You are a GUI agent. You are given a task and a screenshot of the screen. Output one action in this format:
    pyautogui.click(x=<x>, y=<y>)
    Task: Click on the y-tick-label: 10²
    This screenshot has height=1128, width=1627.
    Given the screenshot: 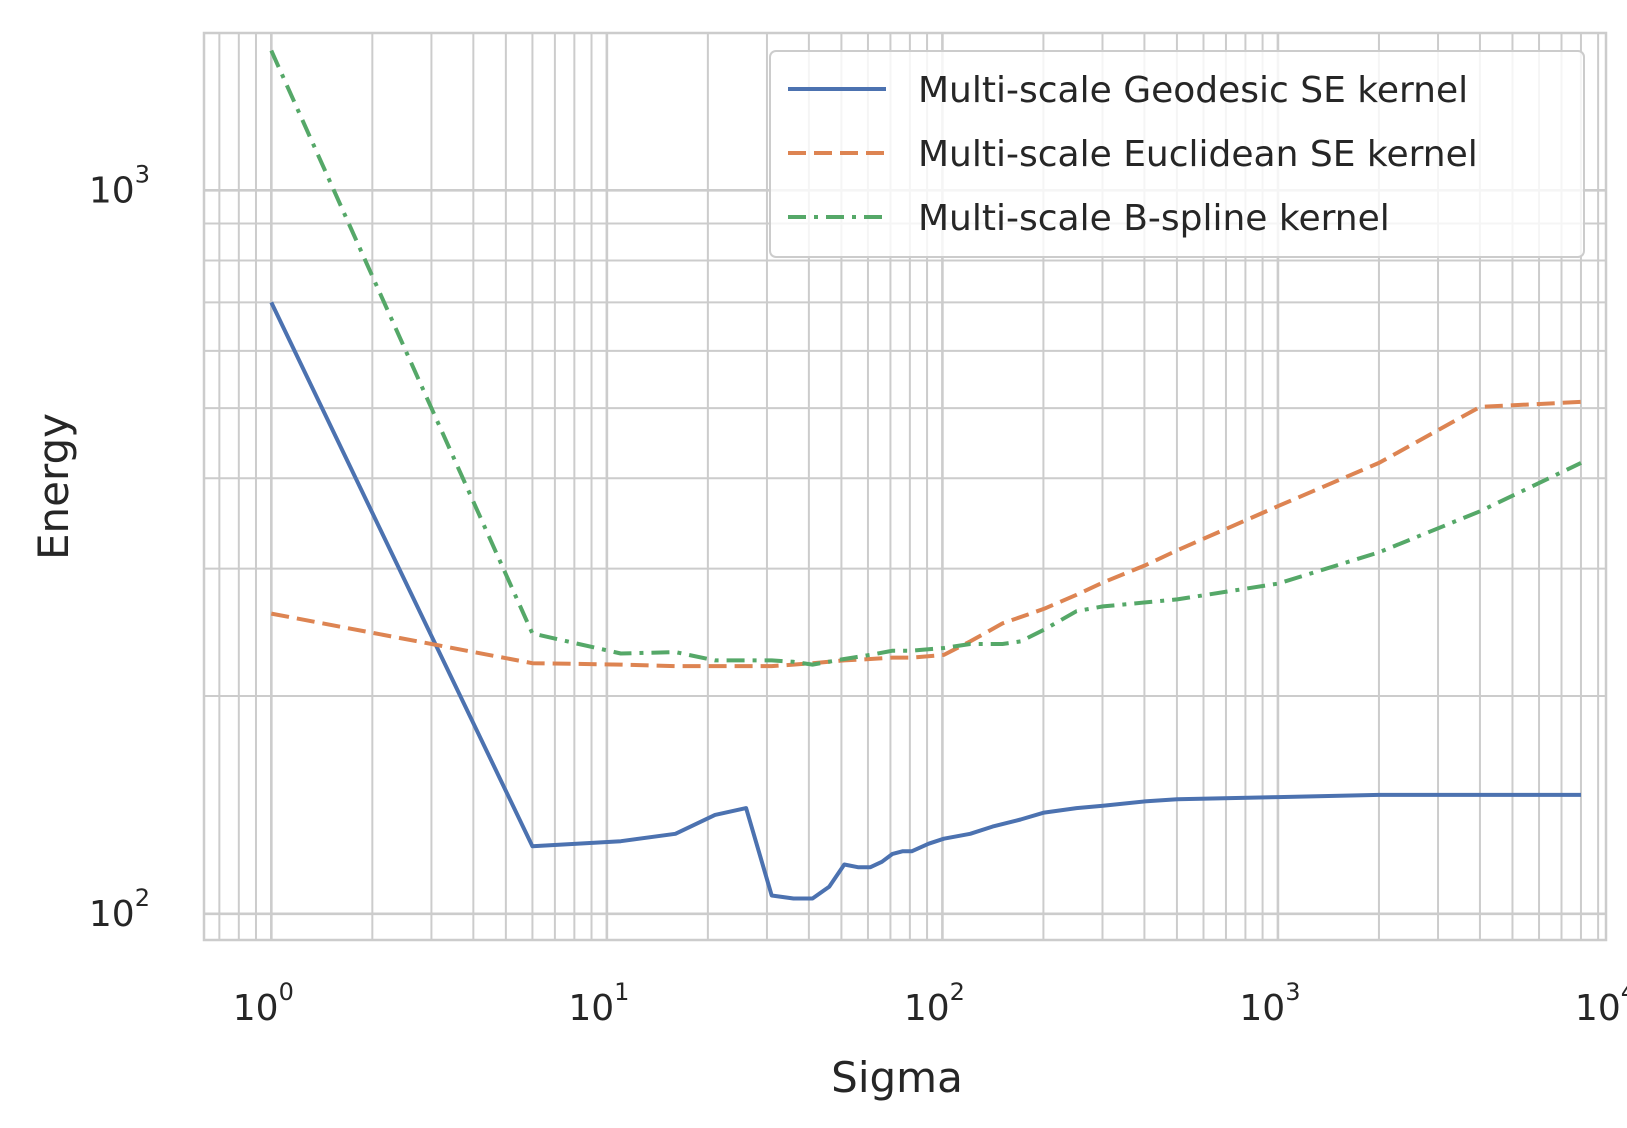 What is the action you would take?
    pyautogui.click(x=119, y=909)
    